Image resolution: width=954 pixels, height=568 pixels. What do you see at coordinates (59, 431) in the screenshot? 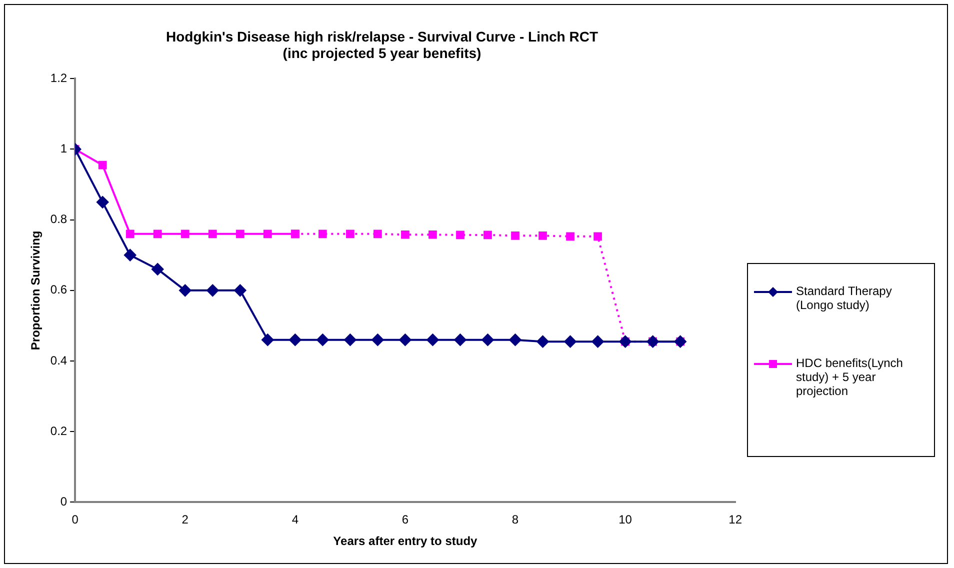
I see `y-tick-label: 0.2` at bounding box center [59, 431].